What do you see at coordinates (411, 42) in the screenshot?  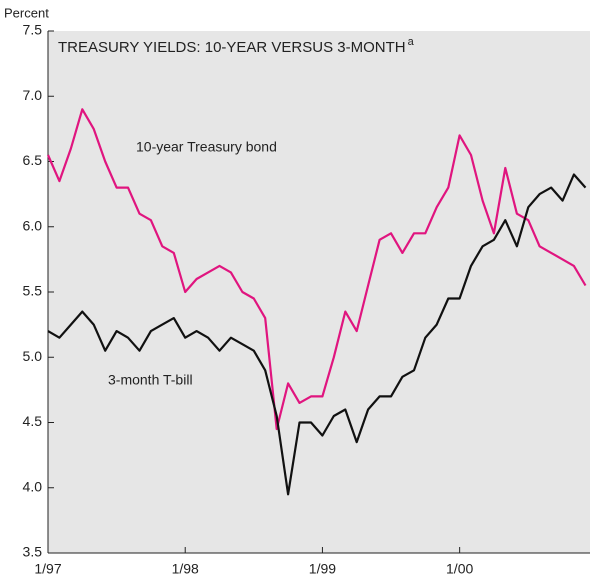 I see `title-footnote: a` at bounding box center [411, 42].